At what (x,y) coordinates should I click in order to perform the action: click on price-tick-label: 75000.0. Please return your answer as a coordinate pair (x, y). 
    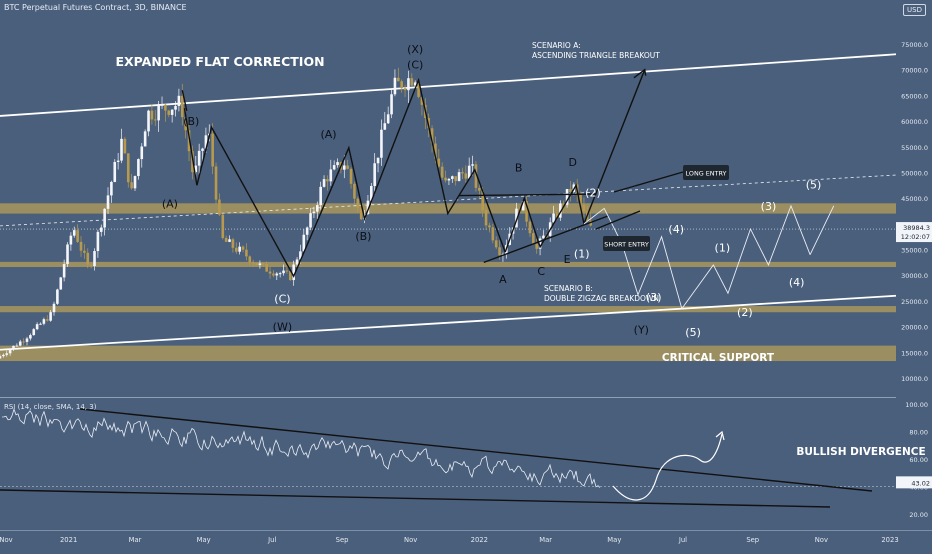
    Looking at the image, I should click on (914, 45).